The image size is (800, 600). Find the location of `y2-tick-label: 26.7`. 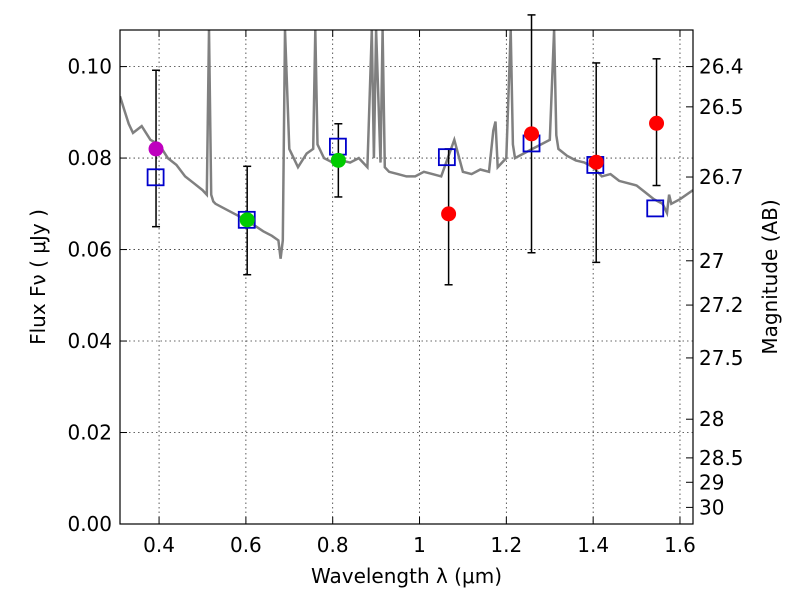

y2-tick-label: 26.7 is located at coordinates (721, 177).